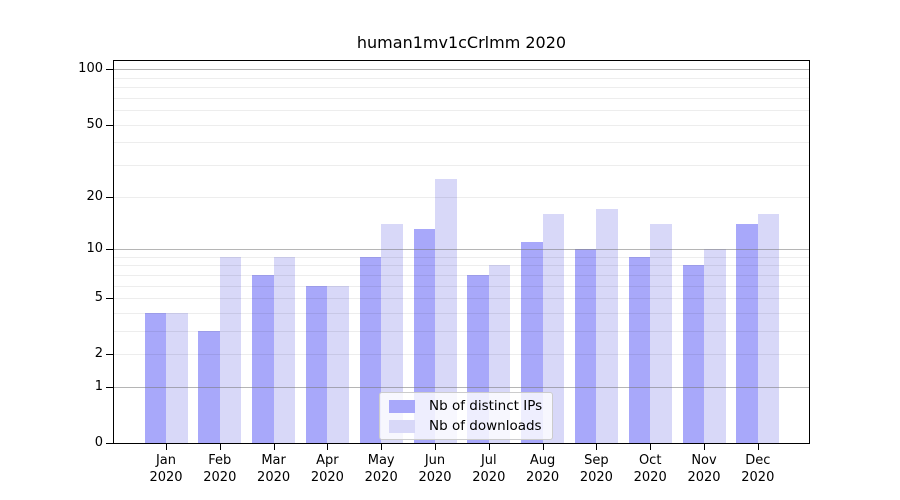 The image size is (900, 500). Describe the element at coordinates (94, 196) in the screenshot. I see `y-axis-tick-label: 20` at that location.